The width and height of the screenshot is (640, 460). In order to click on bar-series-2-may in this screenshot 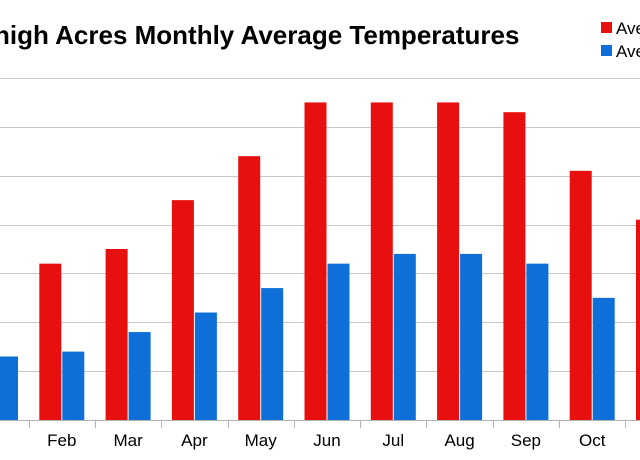, I will do `click(272, 354)`.